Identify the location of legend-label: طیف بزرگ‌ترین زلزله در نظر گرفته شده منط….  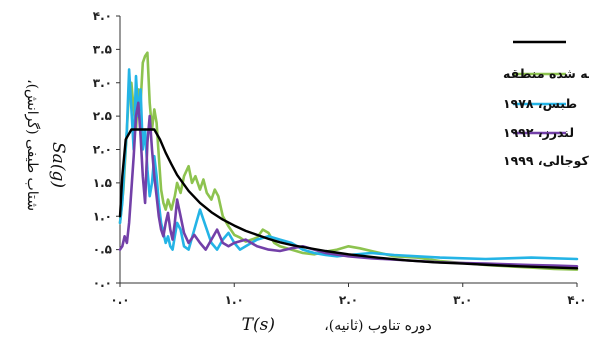
(546, 73).